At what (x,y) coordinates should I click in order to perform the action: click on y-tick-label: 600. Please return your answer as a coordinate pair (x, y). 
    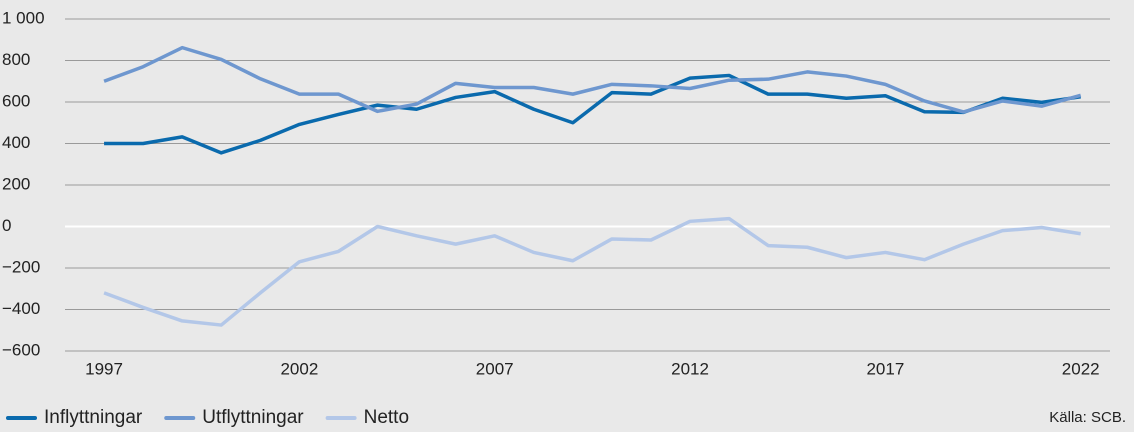
    Looking at the image, I should click on (16, 100).